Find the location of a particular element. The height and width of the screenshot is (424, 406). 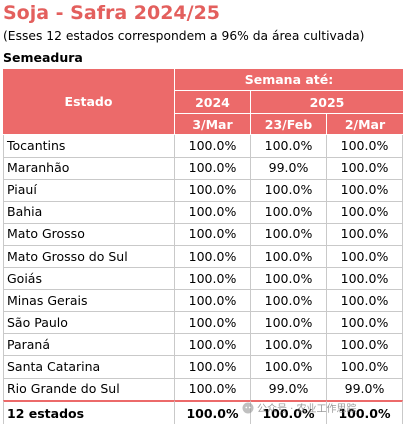

header-col-2024-date: 3/Mar is located at coordinates (213, 124).